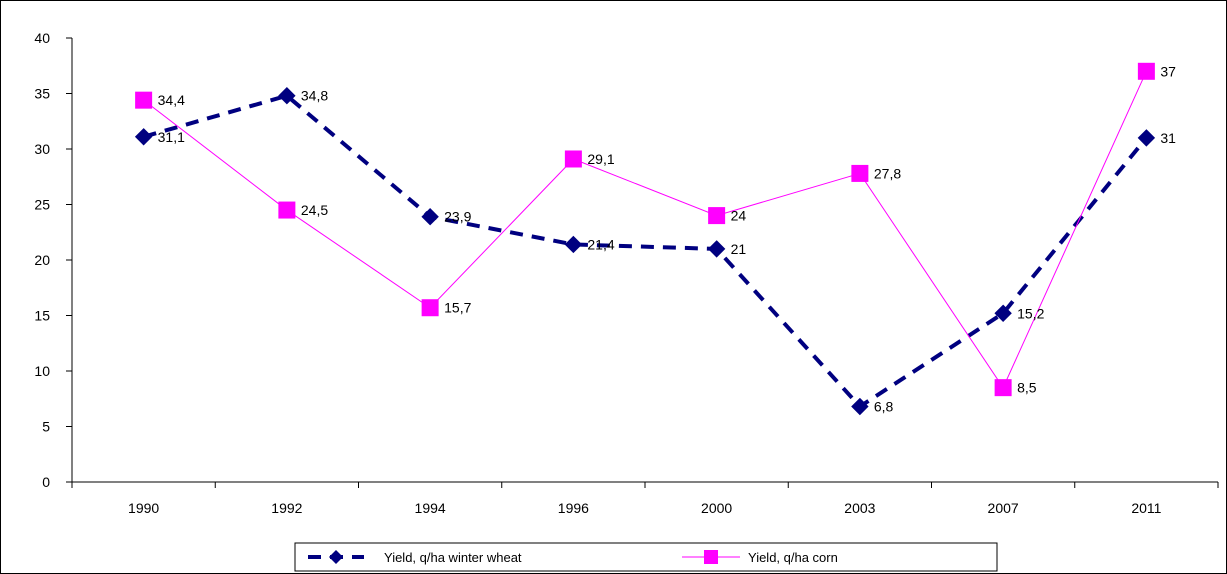 The width and height of the screenshot is (1227, 574). I want to click on y-tick-label: 20, so click(42, 260).